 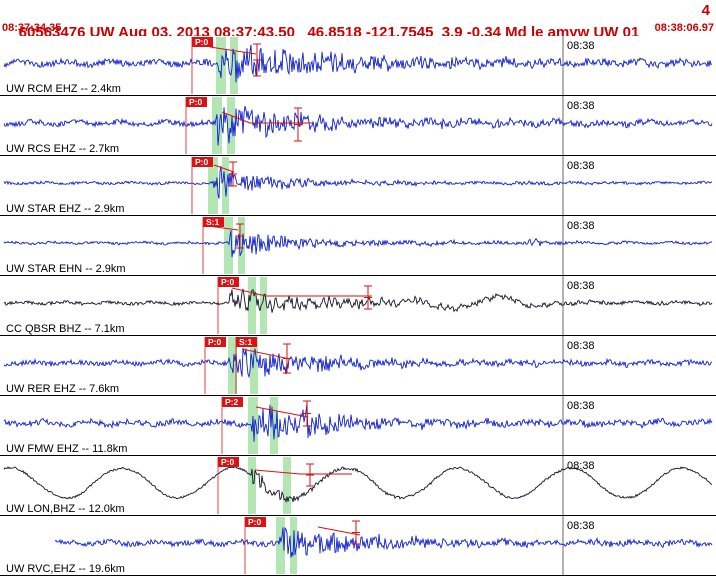 What do you see at coordinates (684, 28) in the screenshot?
I see `window-end-time: 08:38:06.97` at bounding box center [684, 28].